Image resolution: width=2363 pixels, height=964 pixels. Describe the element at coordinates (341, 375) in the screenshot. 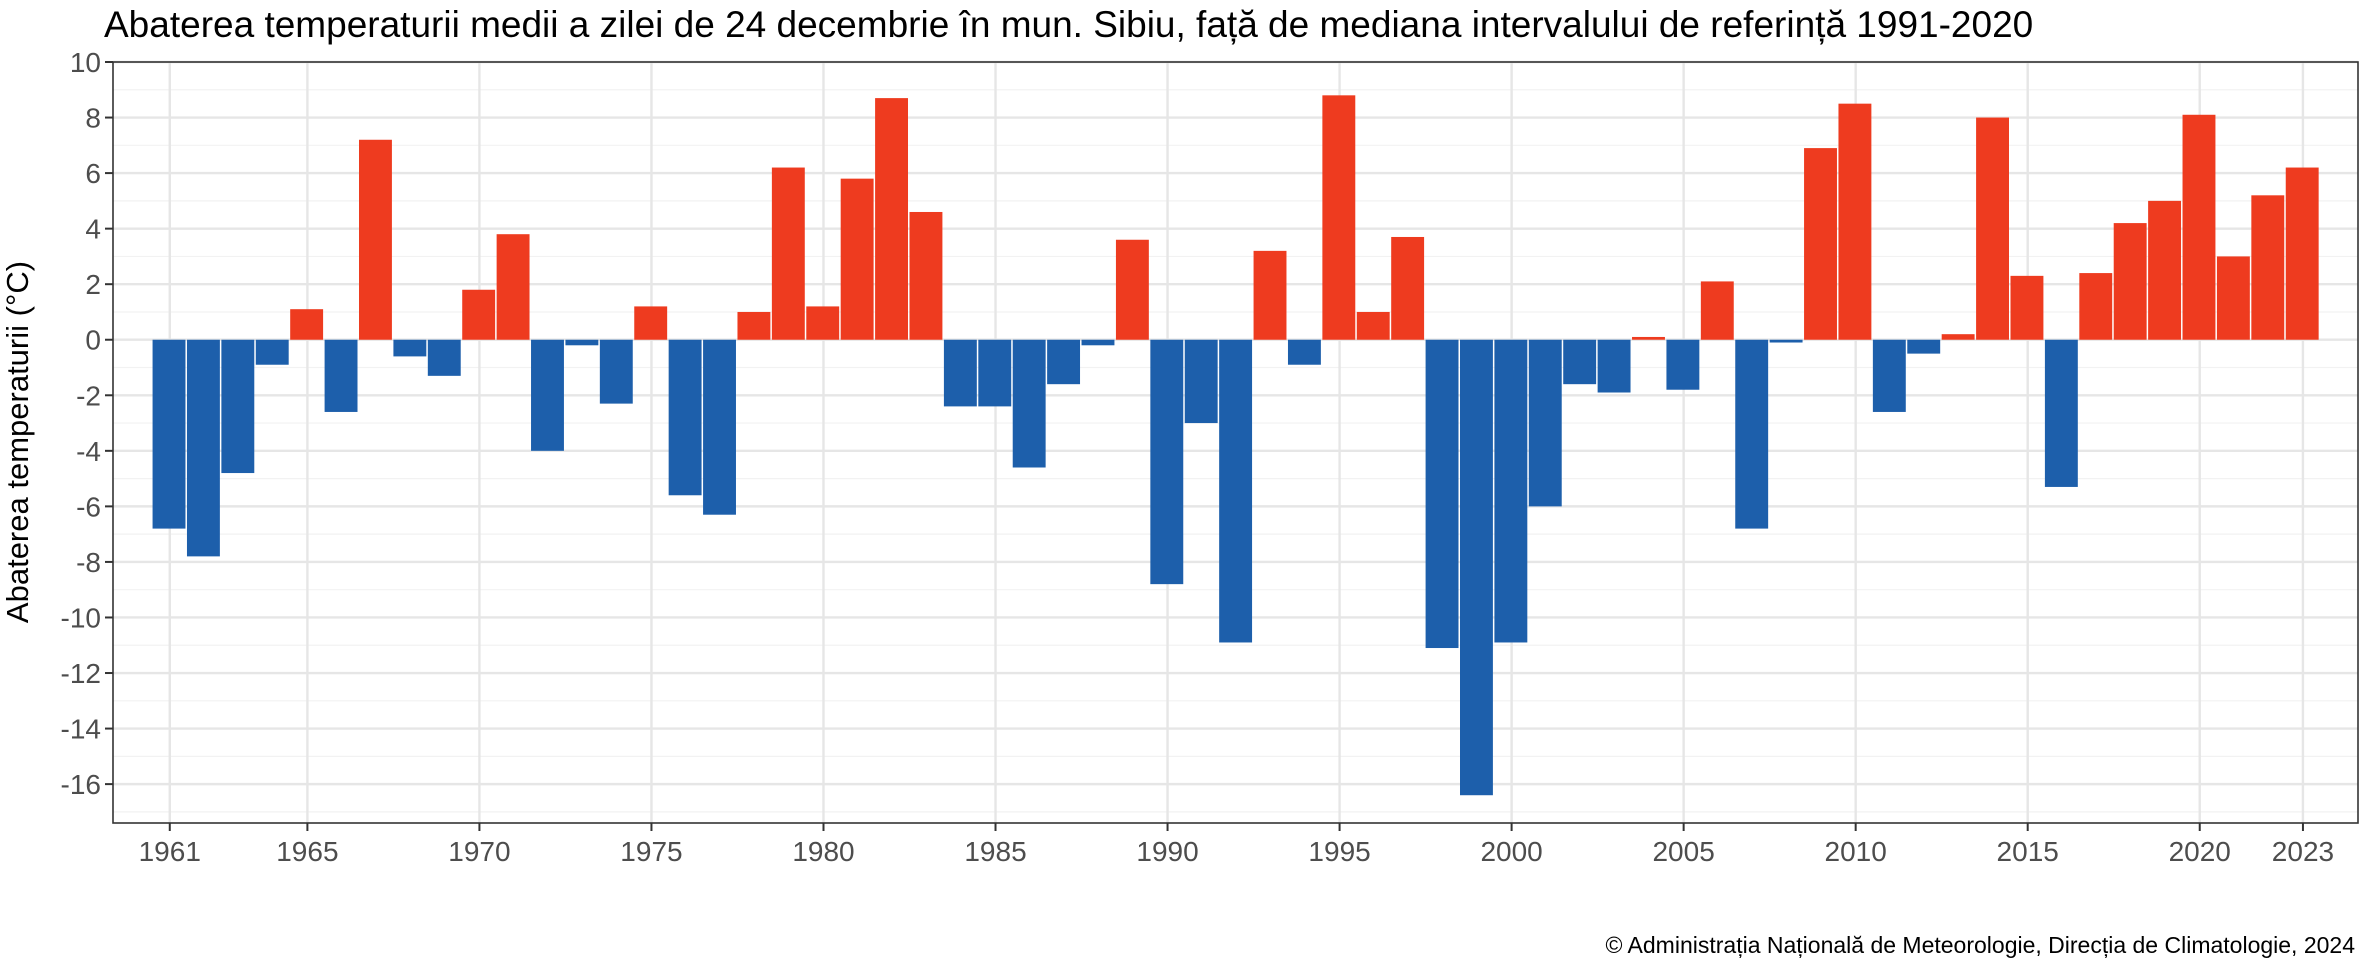

I see `bar-1966` at that location.